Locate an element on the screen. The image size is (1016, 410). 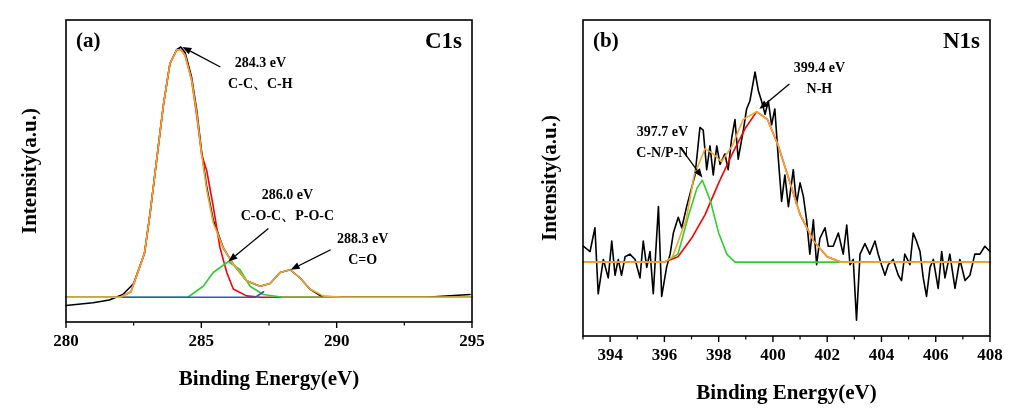
x-tick-label: 396 is located at coordinates (664, 354).